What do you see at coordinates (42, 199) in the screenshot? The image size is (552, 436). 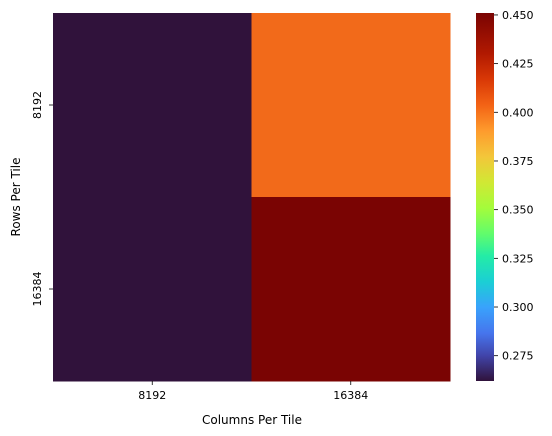 I see `y-axis-ticks: 8192 16384` at bounding box center [42, 199].